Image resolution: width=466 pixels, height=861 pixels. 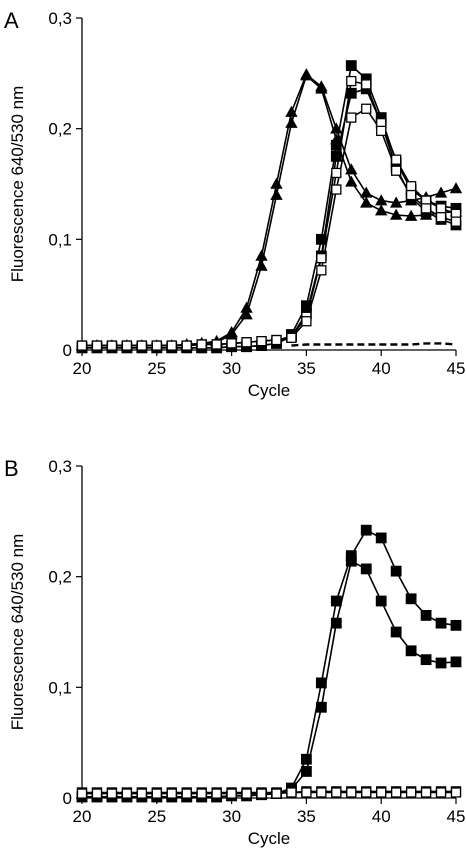 I want to click on x-tick-label: 35, so click(x=306, y=816).